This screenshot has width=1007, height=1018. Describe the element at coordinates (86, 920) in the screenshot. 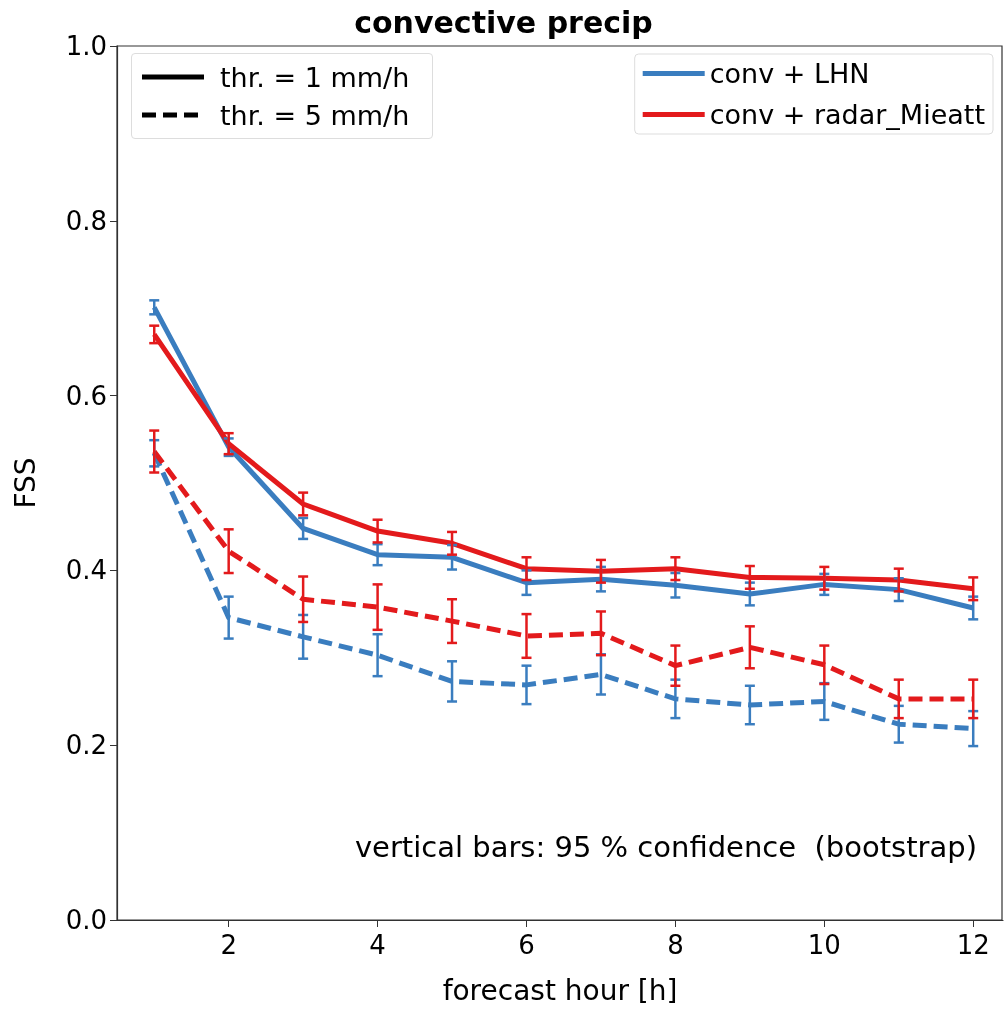

I see `y-tick-label: 0.0` at that location.